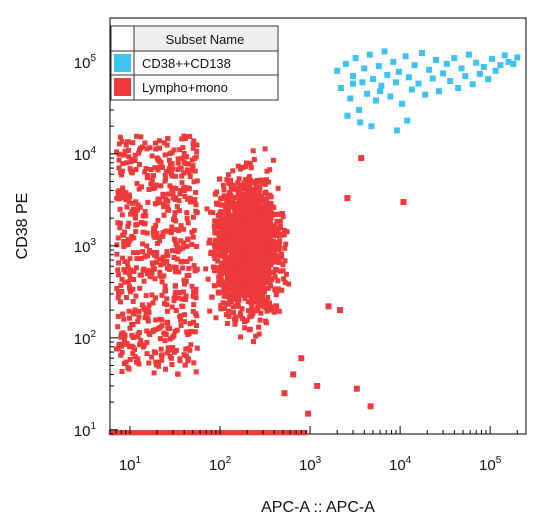 This screenshot has width=545, height=526. I want to click on lympho-point, so click(276, 306).